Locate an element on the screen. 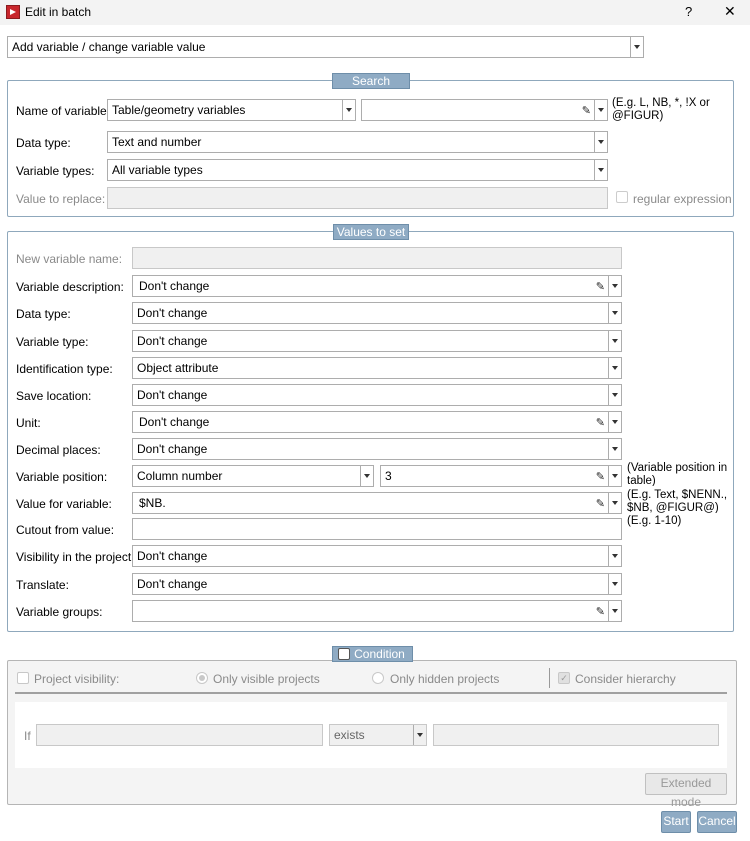  data-type-value: Don't change is located at coordinates (172, 313).